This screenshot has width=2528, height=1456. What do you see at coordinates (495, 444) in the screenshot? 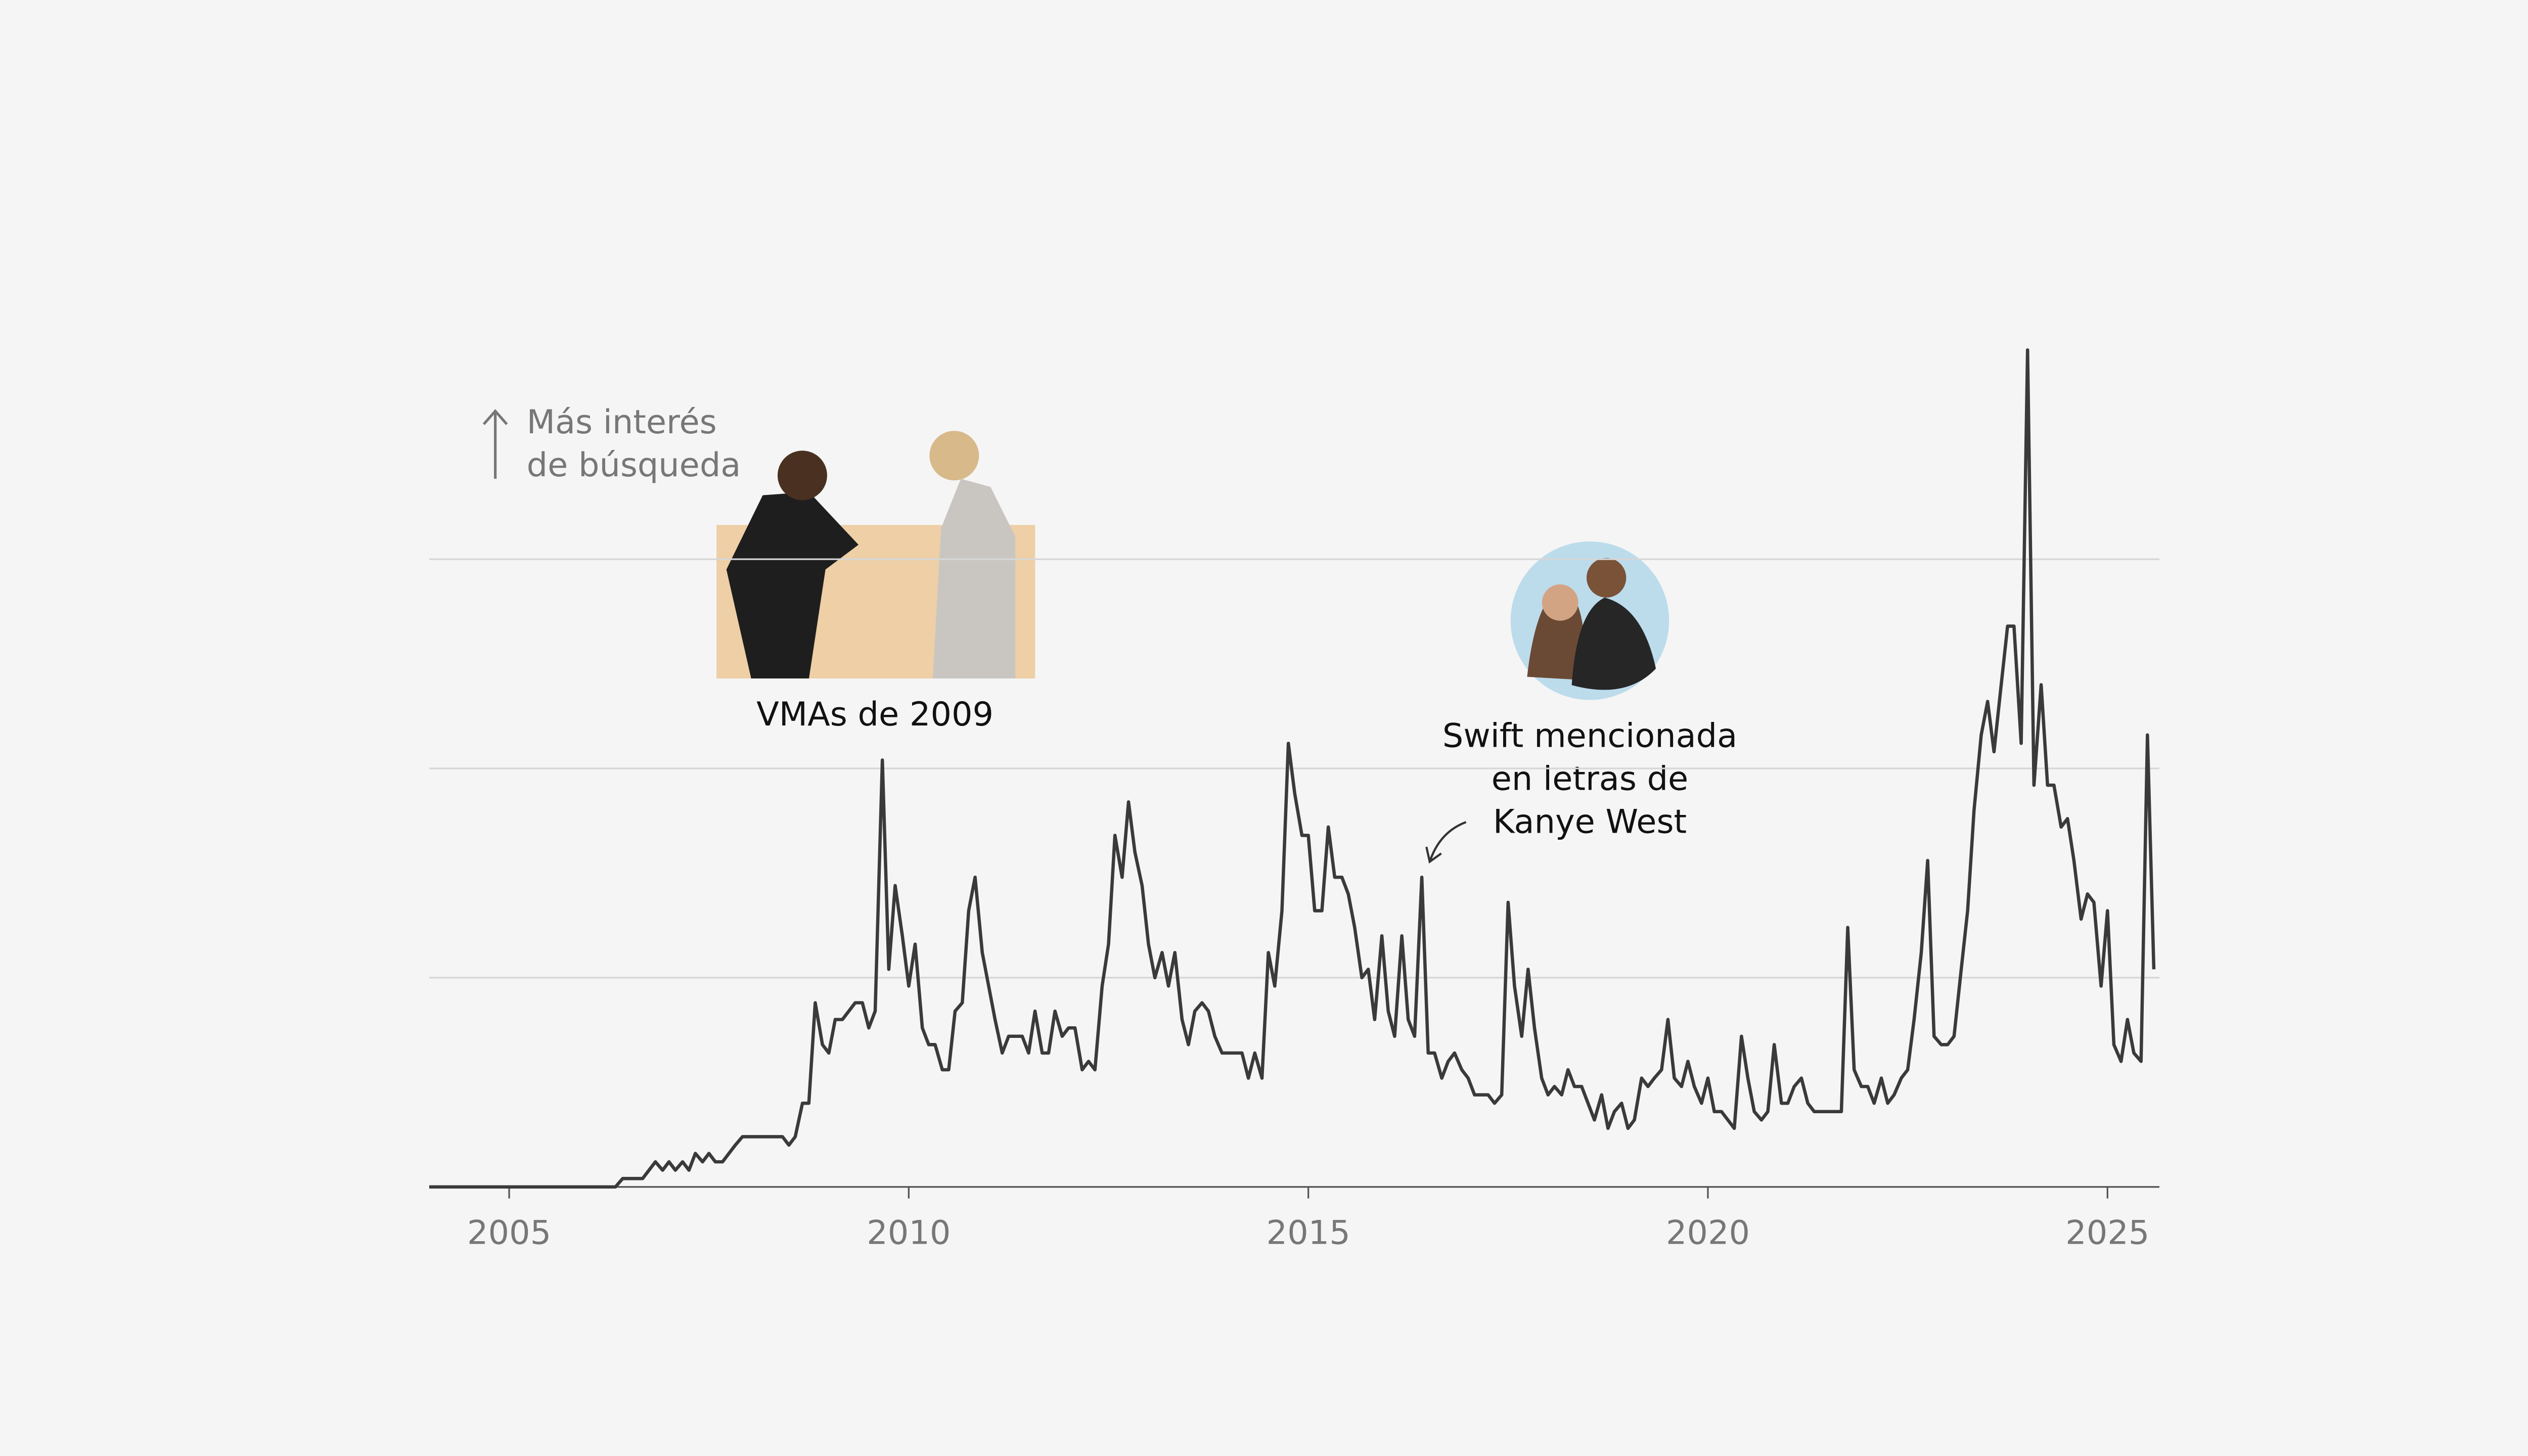
I see `up-arrow` at bounding box center [495, 444].